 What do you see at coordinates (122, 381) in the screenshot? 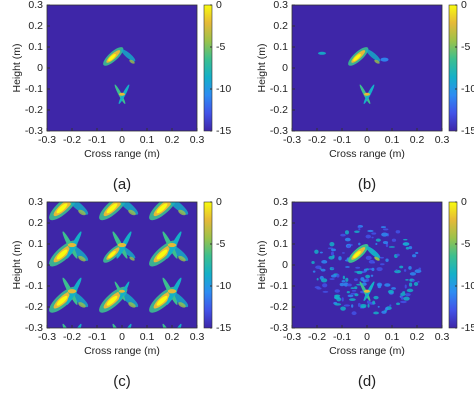
I see `panel-caption: (c)` at bounding box center [122, 381].